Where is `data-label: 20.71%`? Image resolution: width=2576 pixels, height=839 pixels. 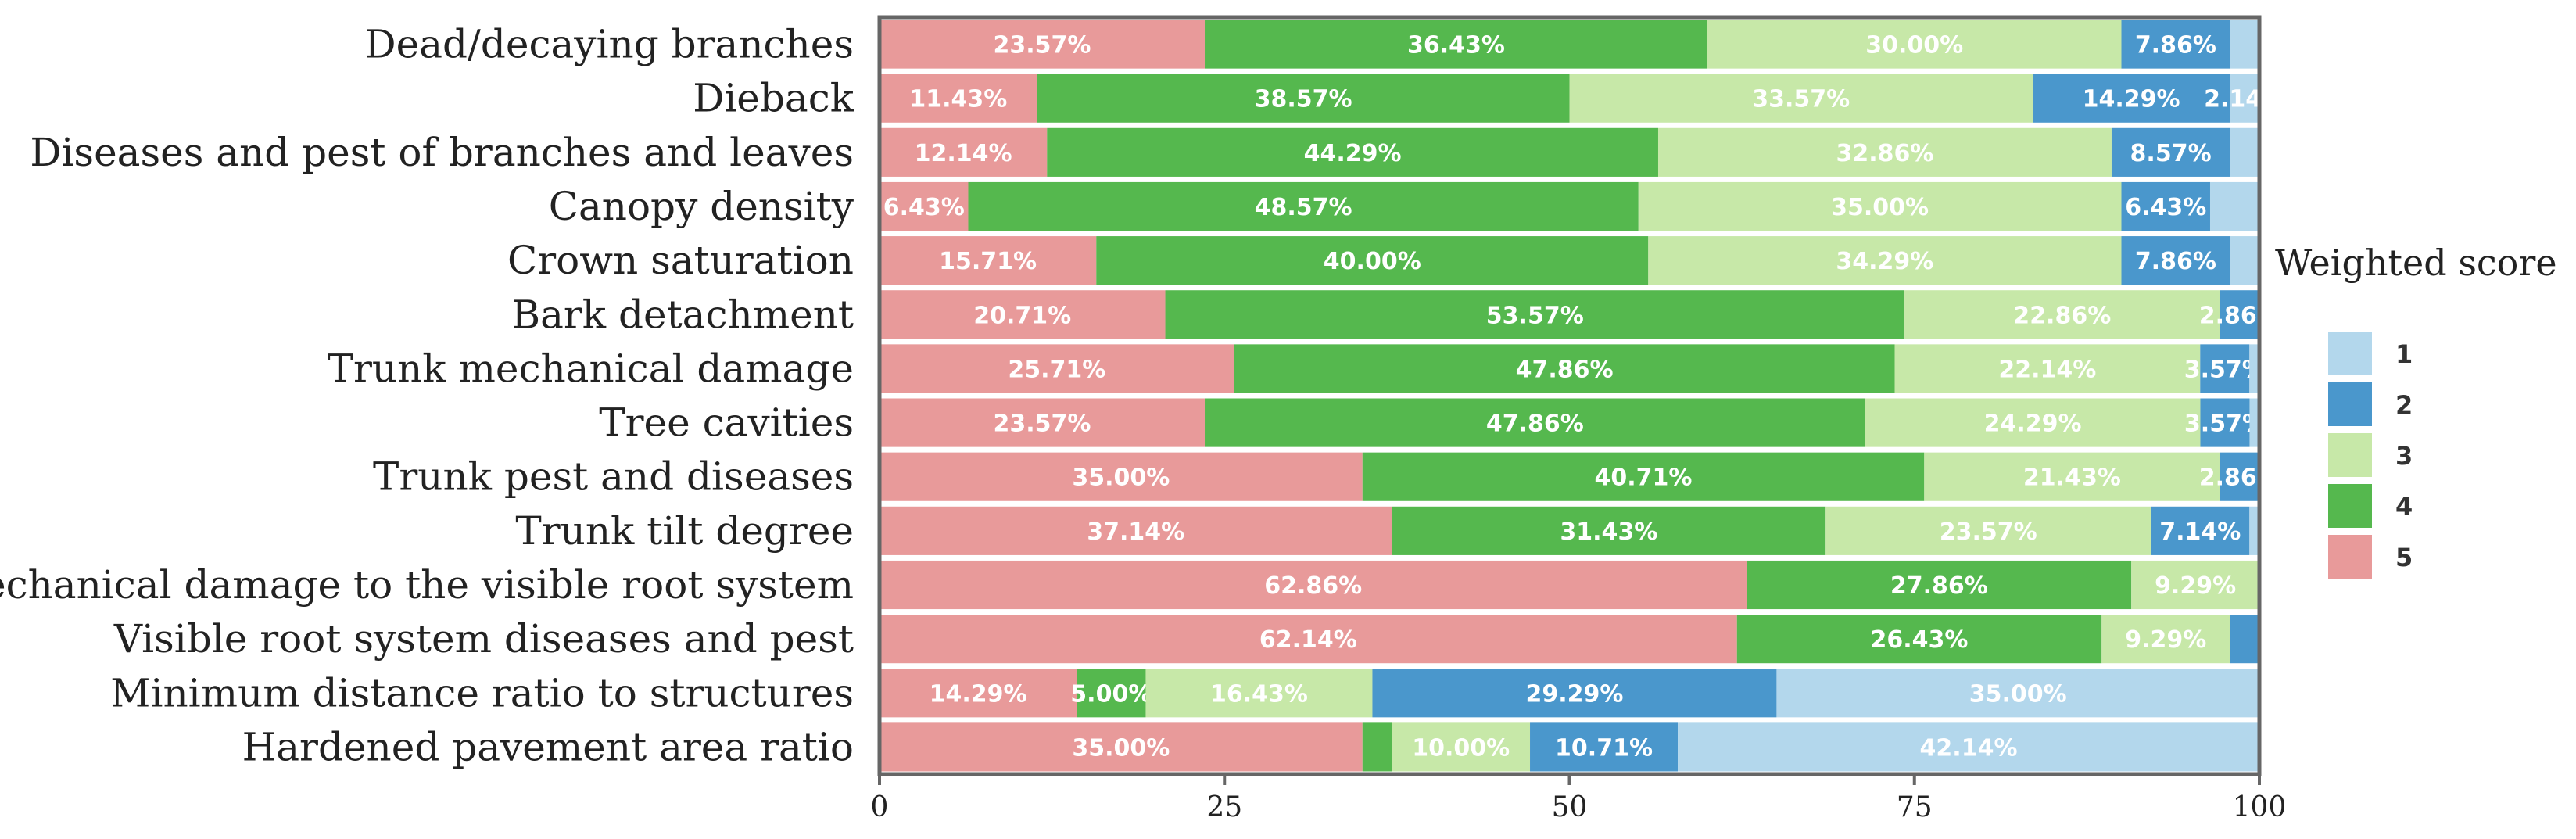 data-label: 20.71% is located at coordinates (1022, 315).